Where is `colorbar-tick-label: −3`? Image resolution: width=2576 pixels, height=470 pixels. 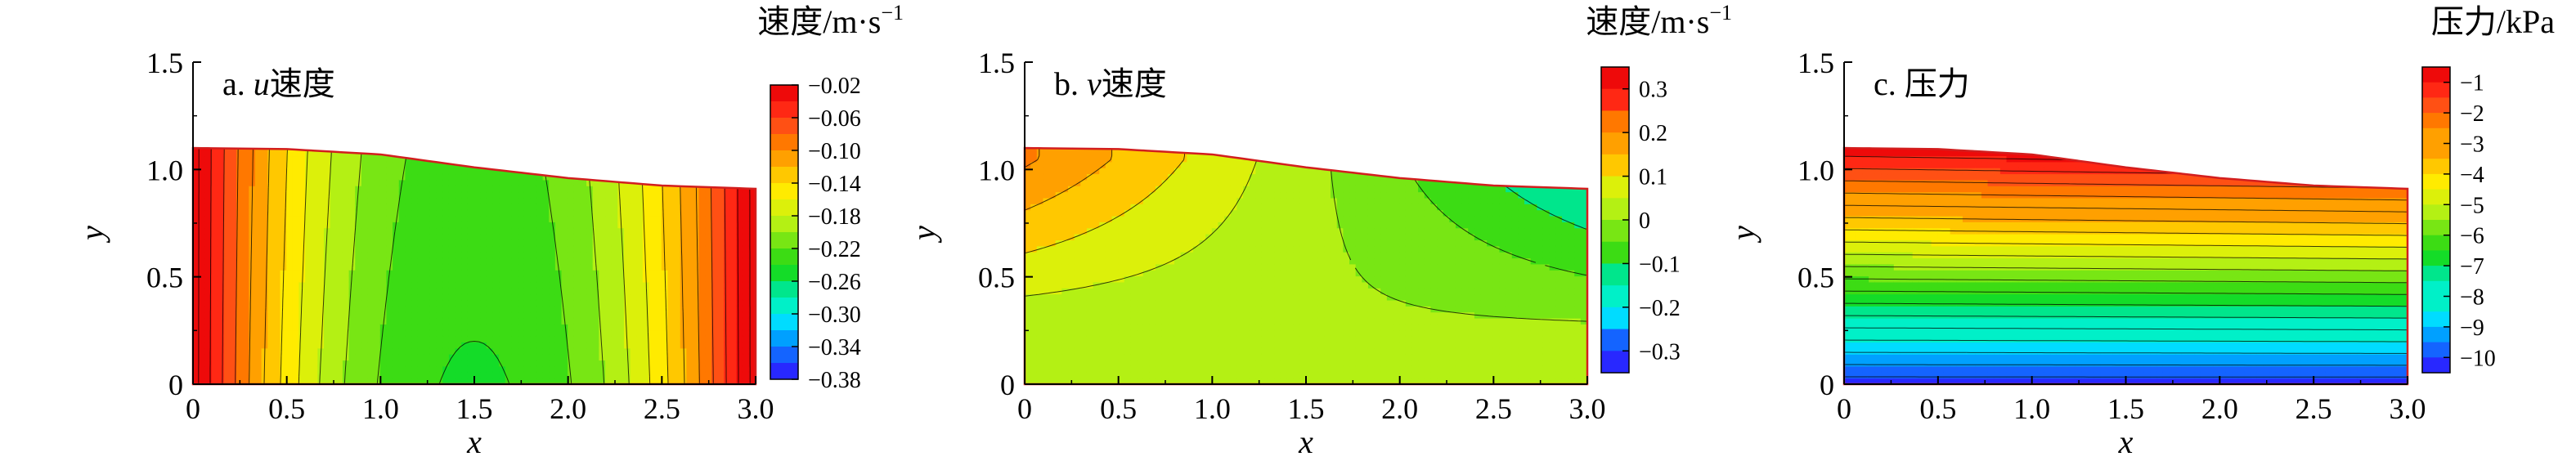
colorbar-tick-label: −3 is located at coordinates (2472, 145).